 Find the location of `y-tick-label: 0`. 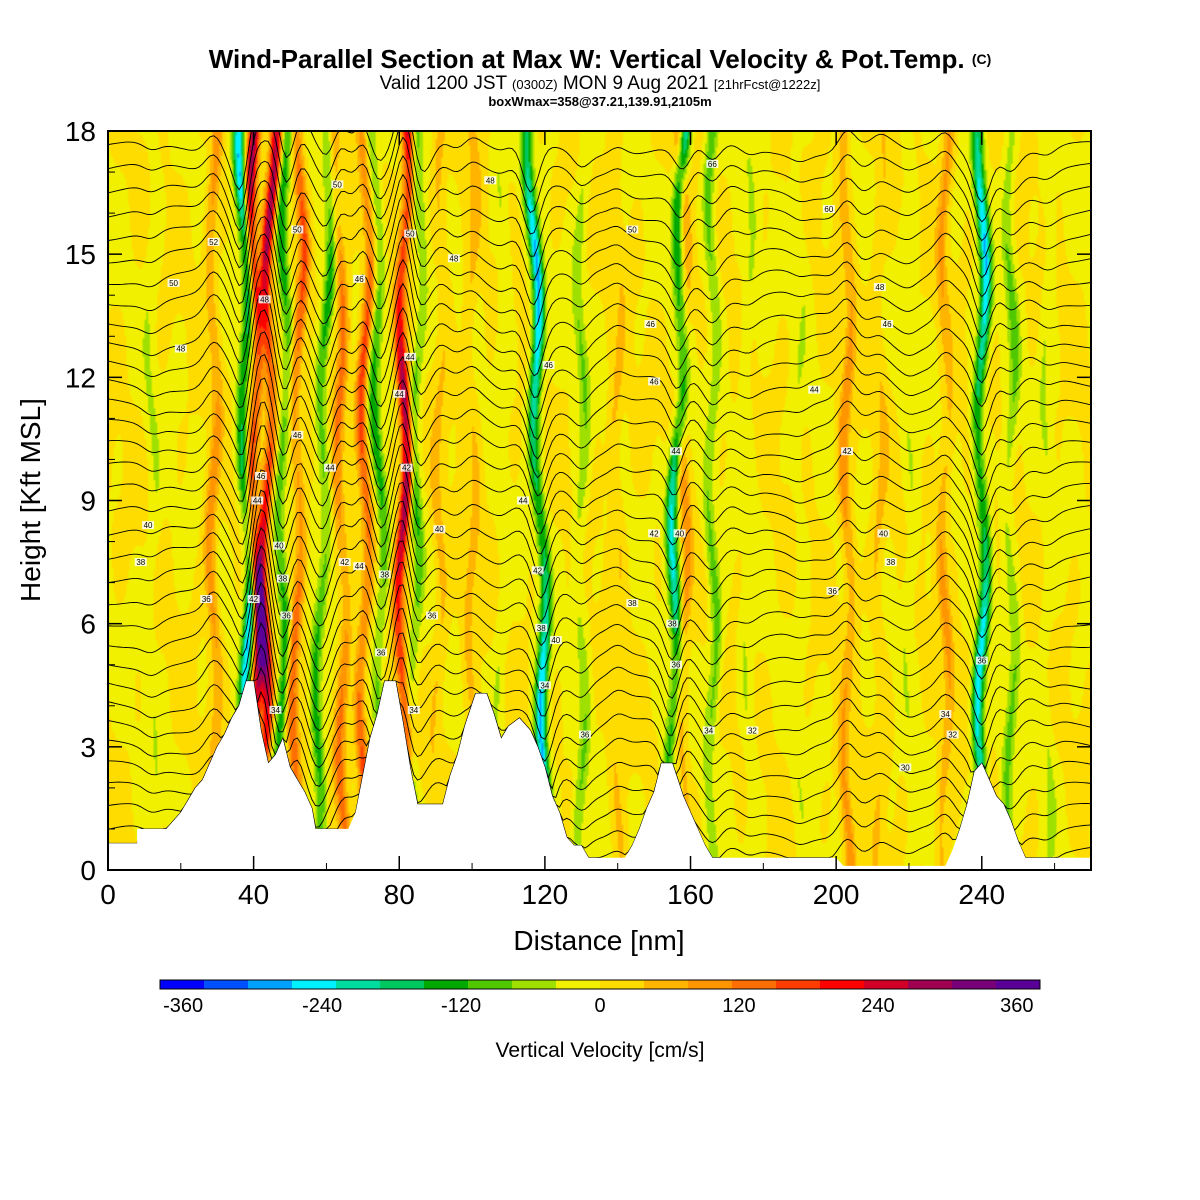

y-tick-label: 0 is located at coordinates (88, 870).